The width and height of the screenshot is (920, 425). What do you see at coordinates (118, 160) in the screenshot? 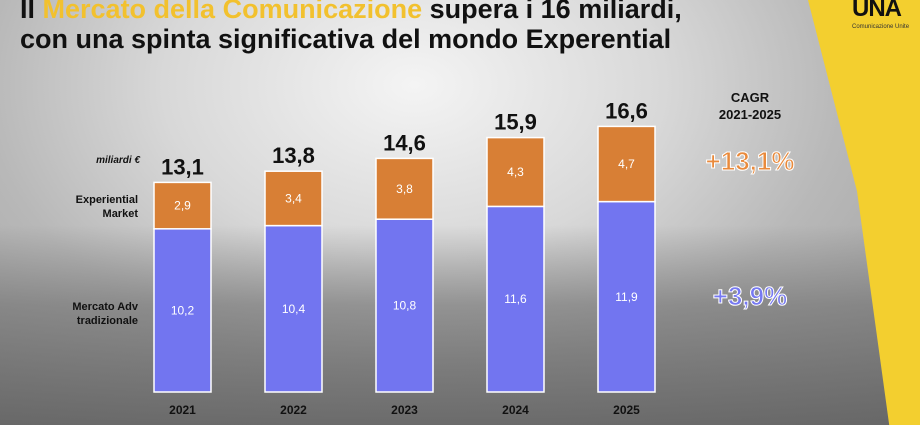
I see `unit-label: miliardi €` at bounding box center [118, 160].